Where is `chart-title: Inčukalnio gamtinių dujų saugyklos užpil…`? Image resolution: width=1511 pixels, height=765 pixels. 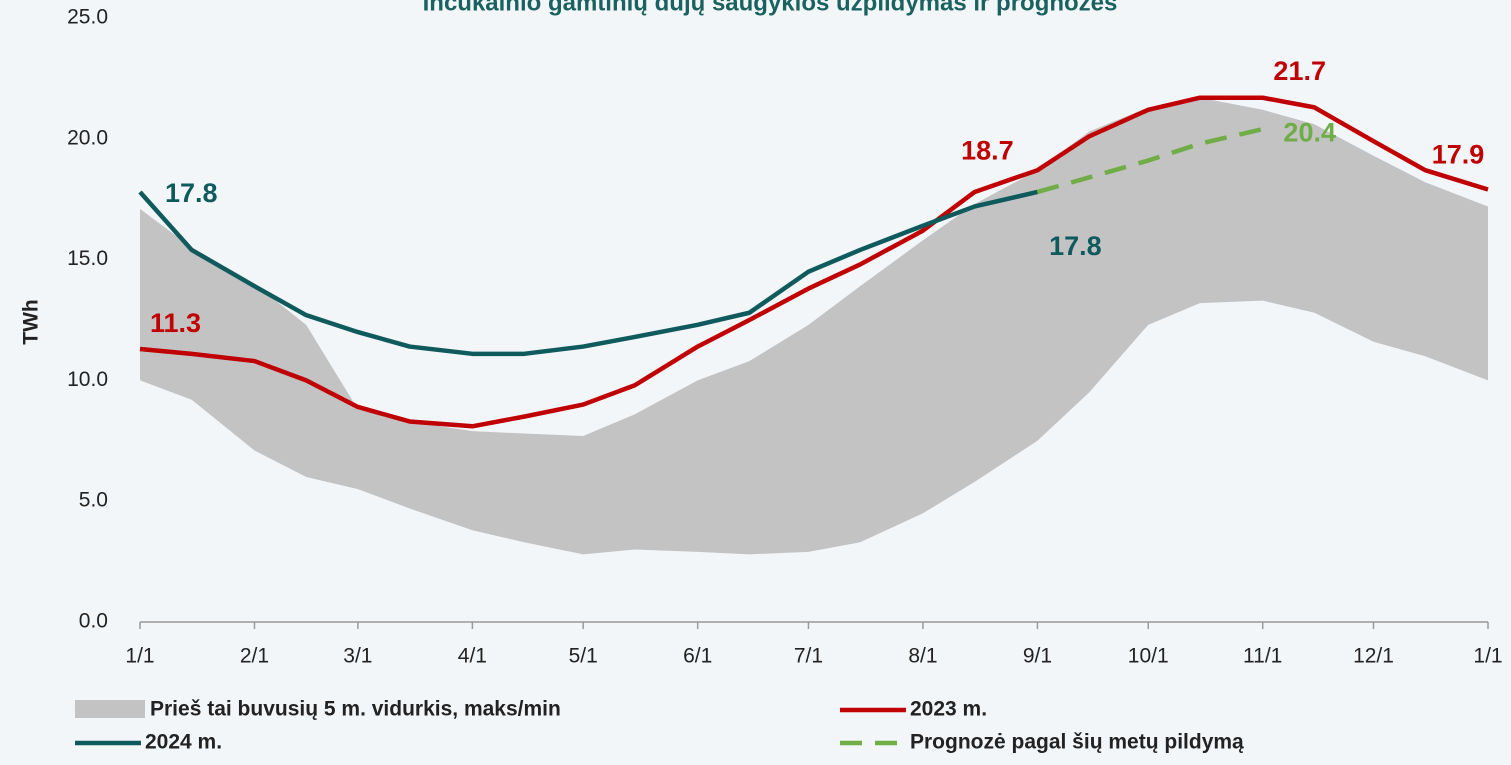
chart-title: Inčukalnio gamtinių dujų saugyklos užpil… is located at coordinates (770, 8).